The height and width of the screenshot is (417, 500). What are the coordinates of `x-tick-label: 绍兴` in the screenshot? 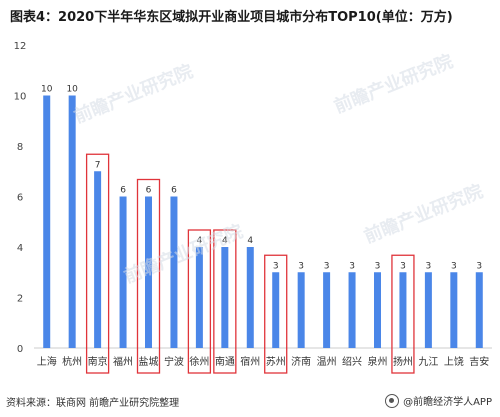 It's located at (352, 361).